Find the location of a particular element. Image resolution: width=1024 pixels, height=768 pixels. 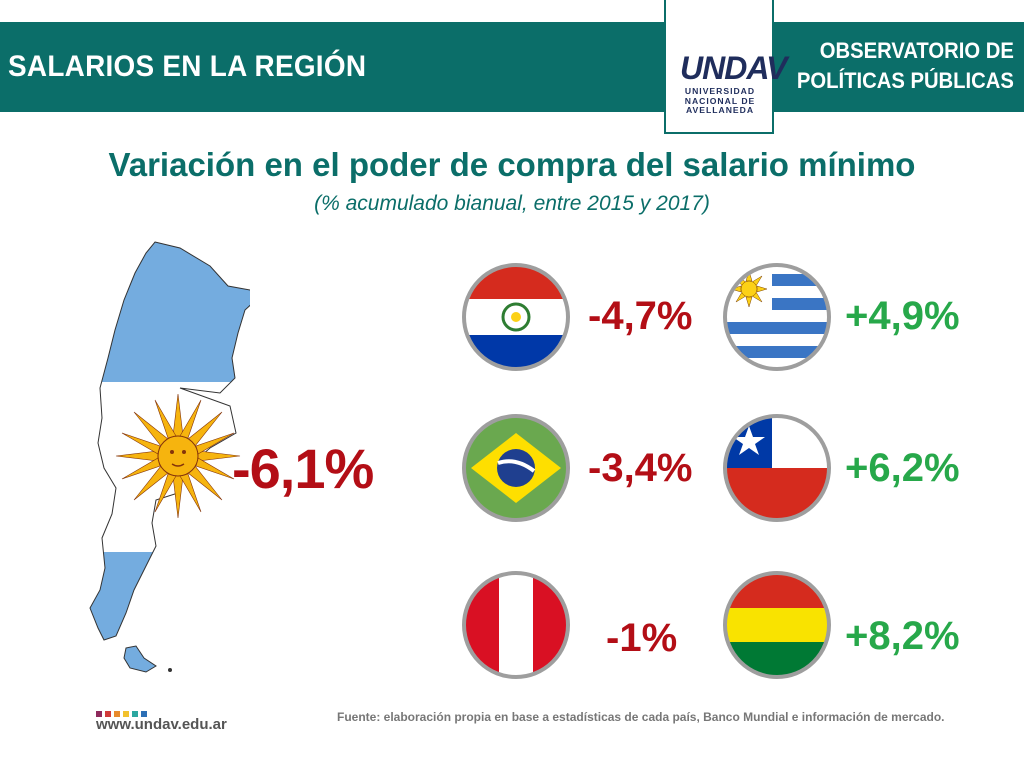

uruguay-value: +4,9% is located at coordinates (902, 316).